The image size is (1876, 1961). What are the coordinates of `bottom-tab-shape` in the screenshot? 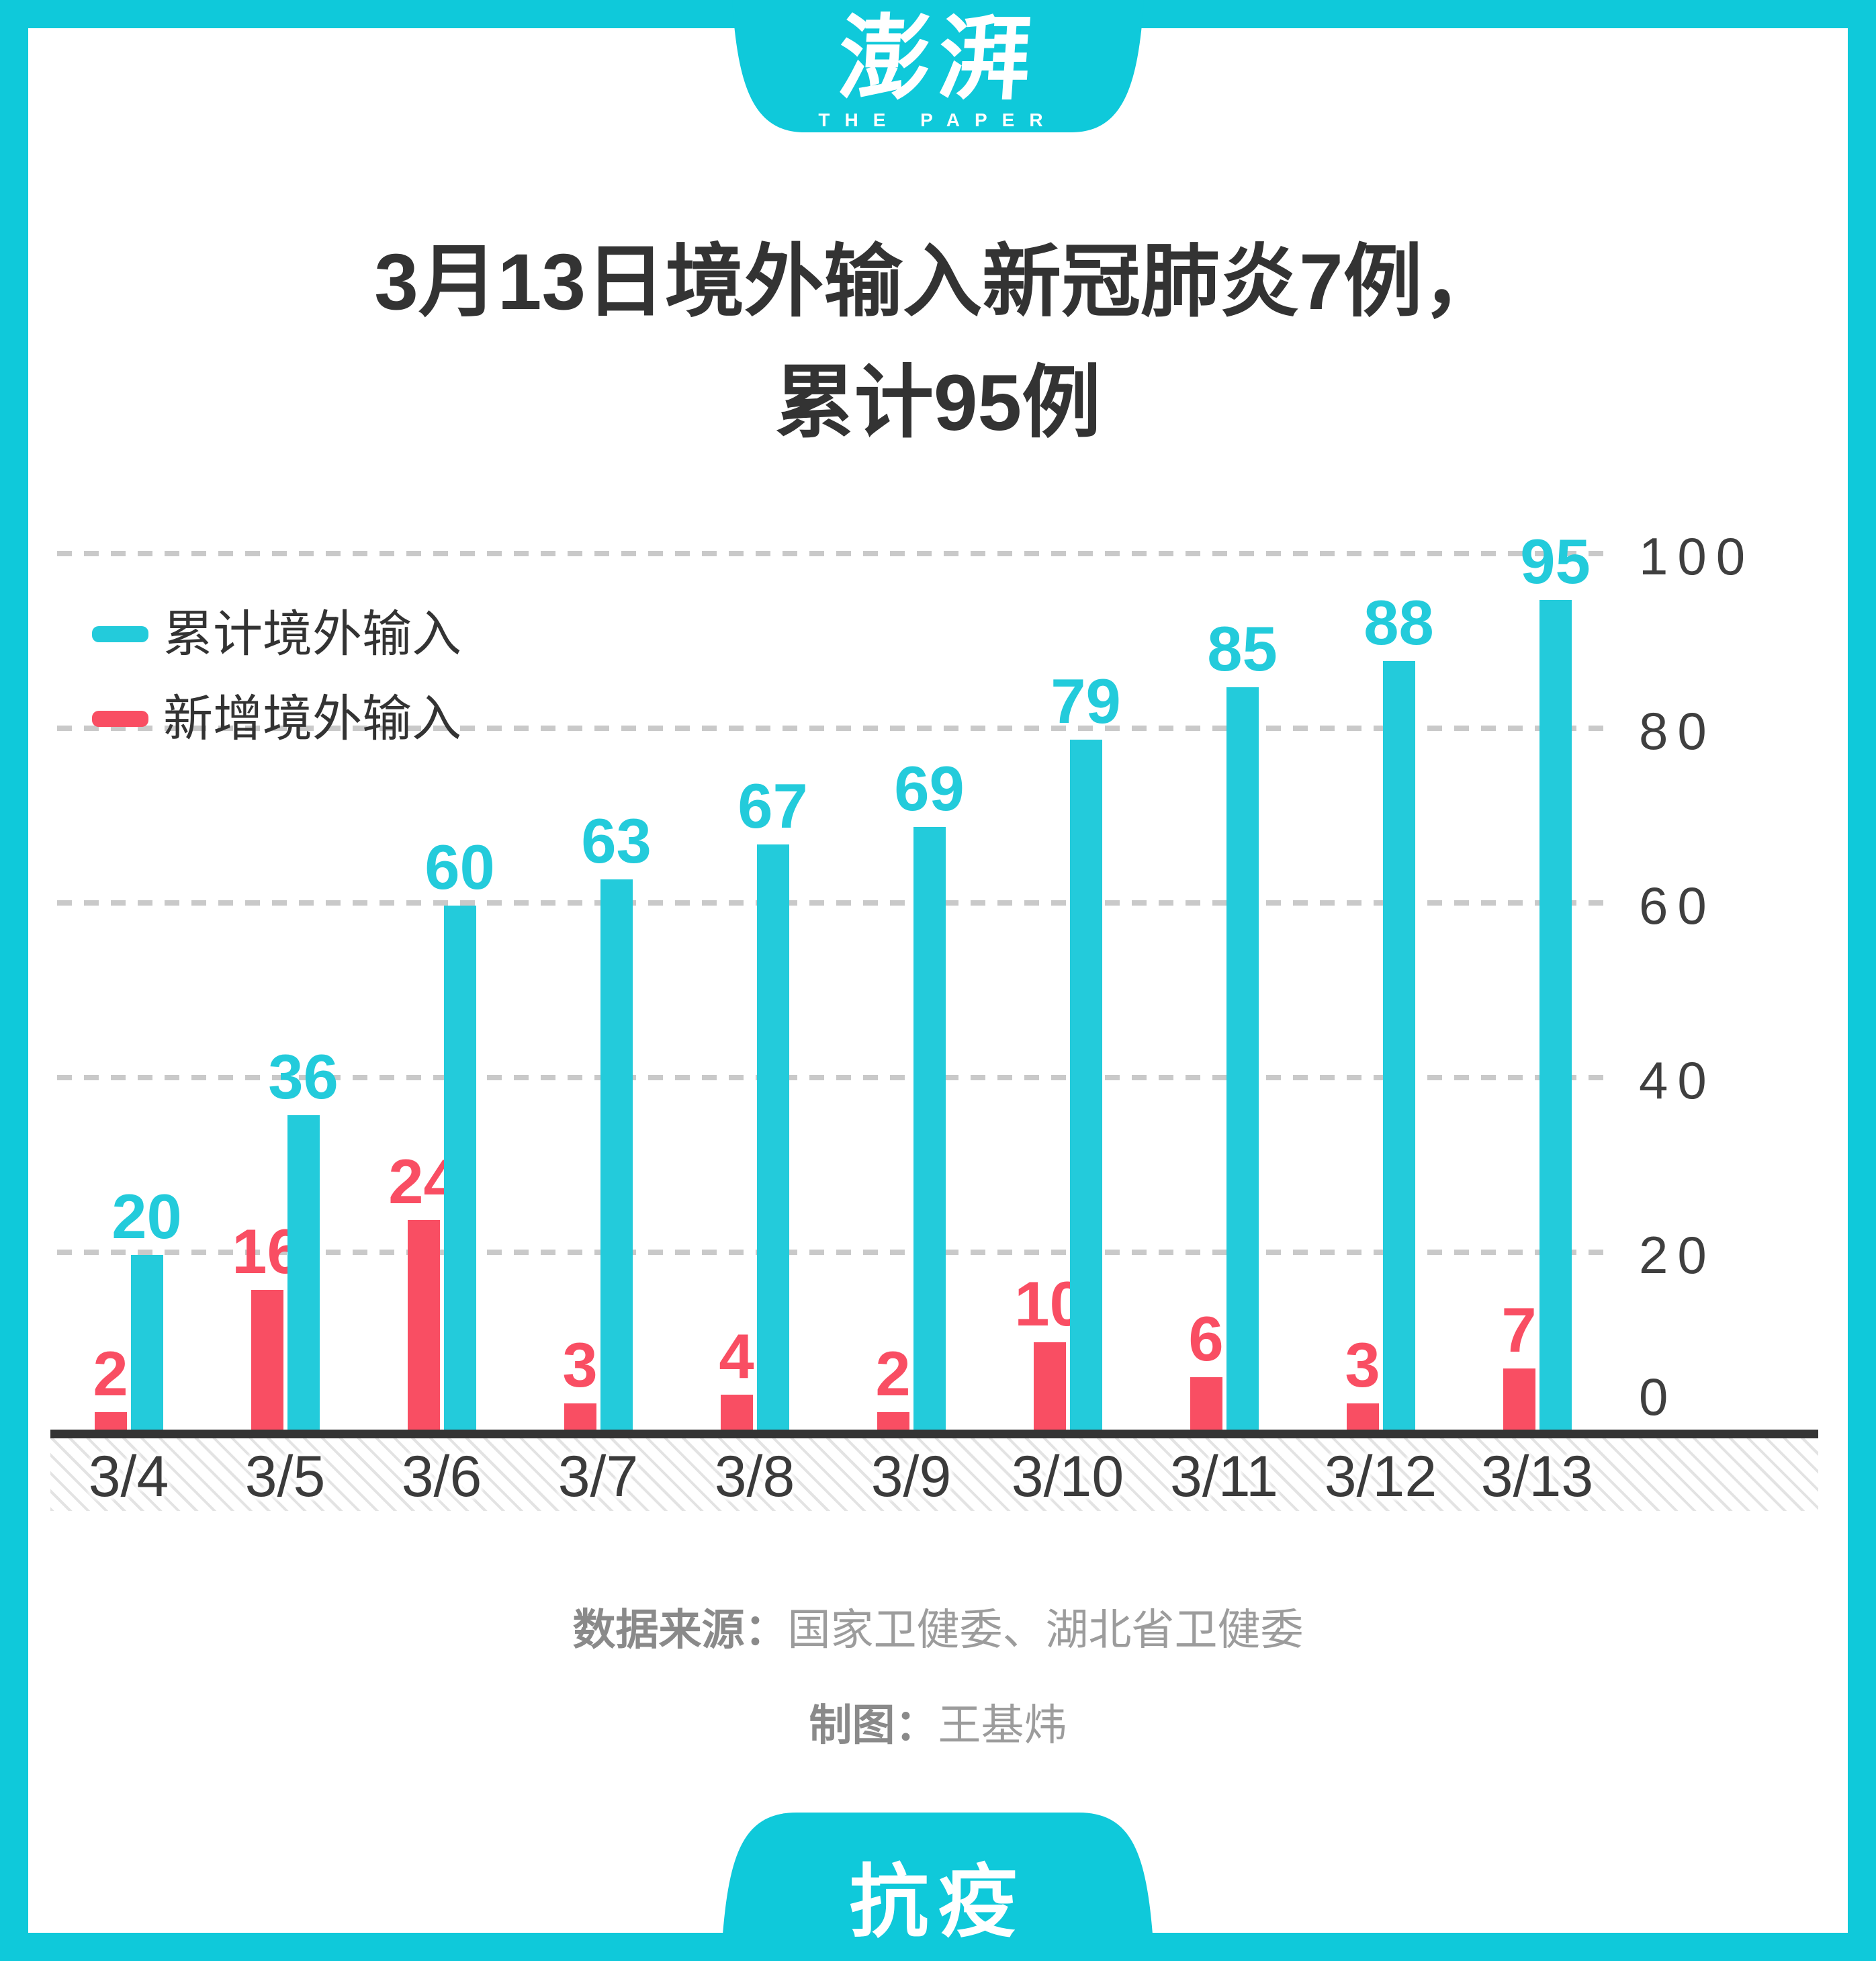 It's located at (938, 1873).